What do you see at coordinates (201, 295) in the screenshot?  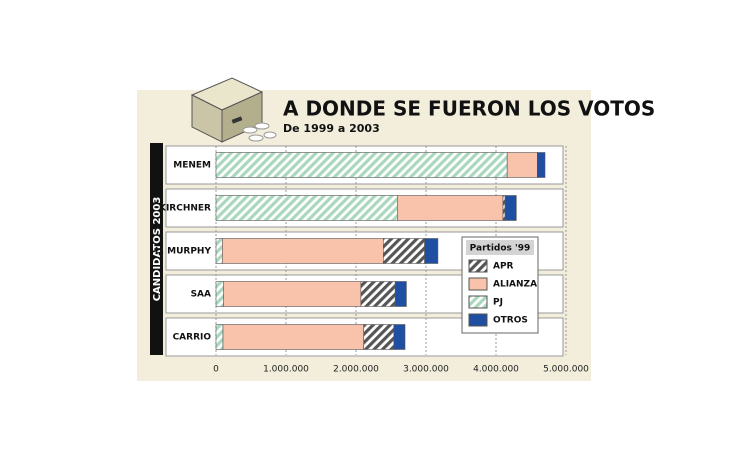 I see `y-tick-label: SAA` at bounding box center [201, 295].